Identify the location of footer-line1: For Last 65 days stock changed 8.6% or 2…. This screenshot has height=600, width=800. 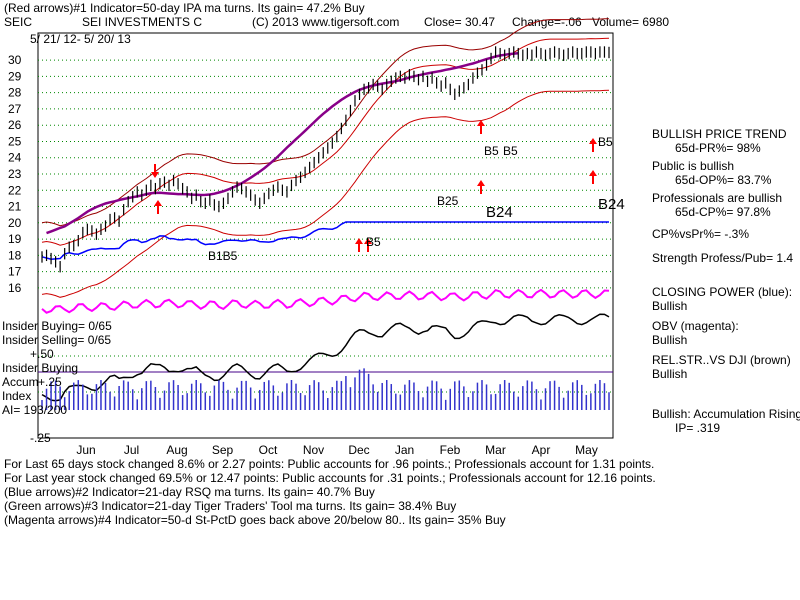
(329, 464).